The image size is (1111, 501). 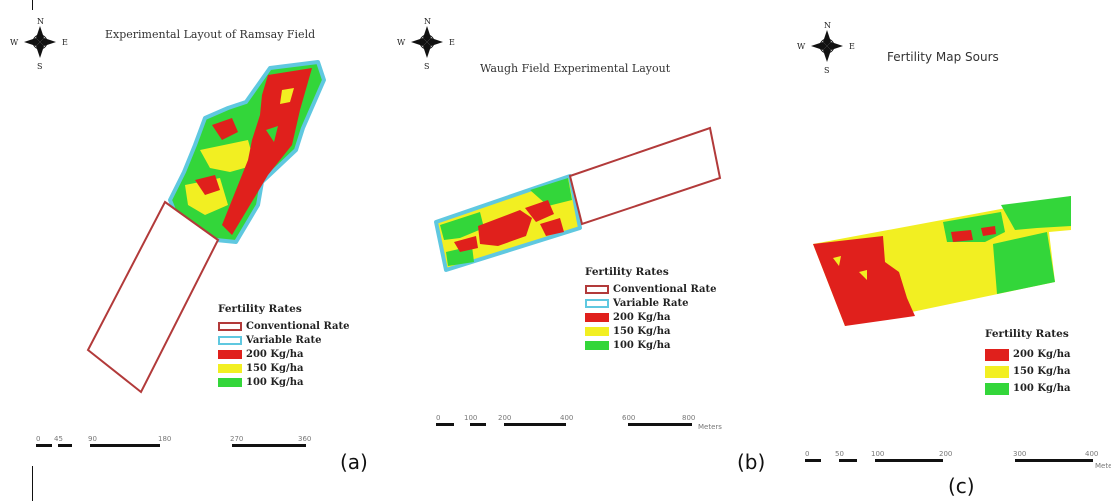 I want to click on panel-label: (a), so click(x=354, y=462).